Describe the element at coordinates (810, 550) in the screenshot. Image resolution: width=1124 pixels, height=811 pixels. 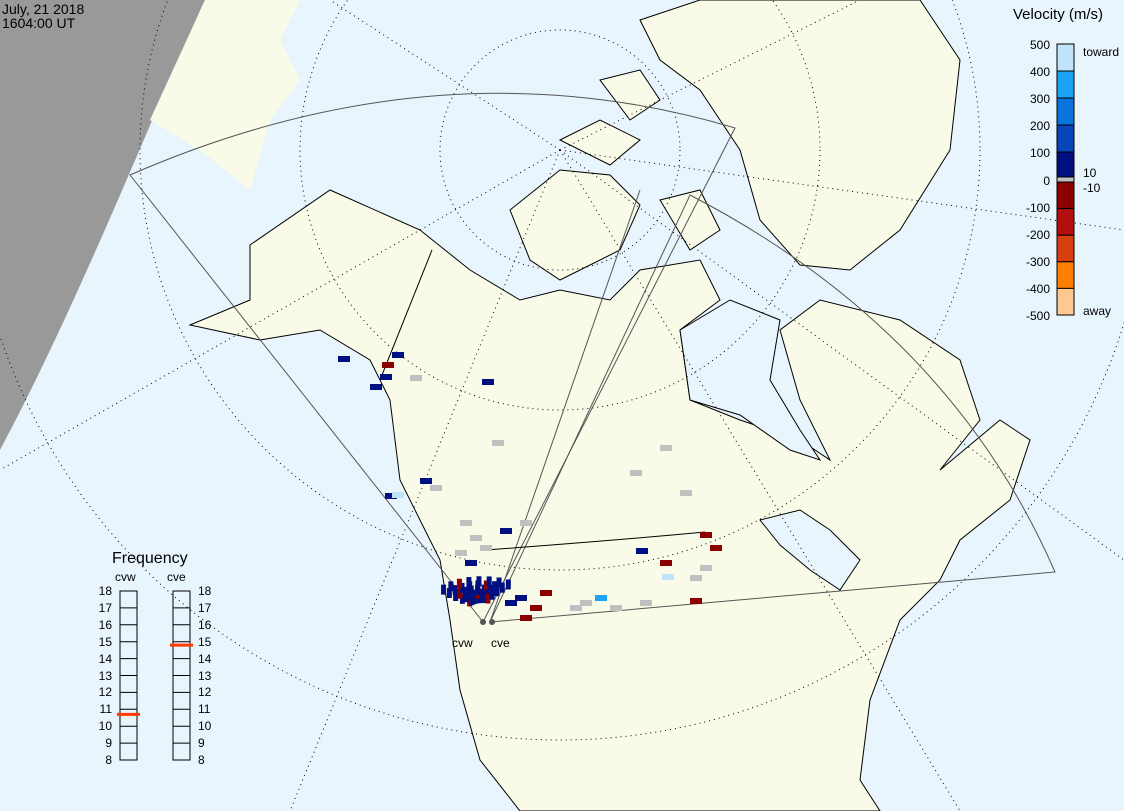
I see `great-lakes` at that location.